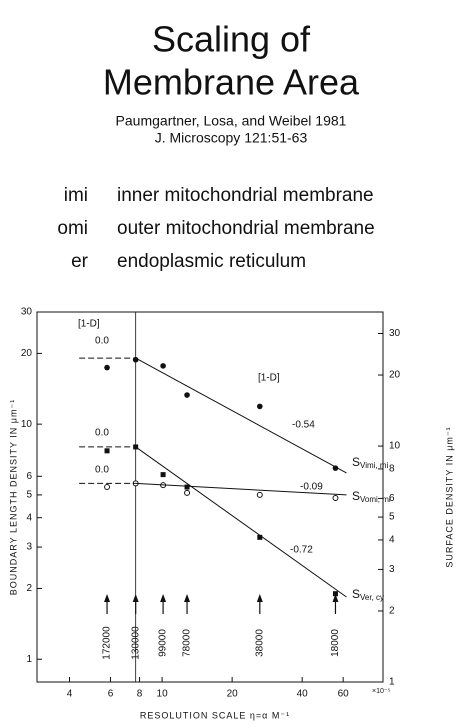 The image size is (462, 728). I want to click on series-subscript: Vomi, mi, so click(375, 499).